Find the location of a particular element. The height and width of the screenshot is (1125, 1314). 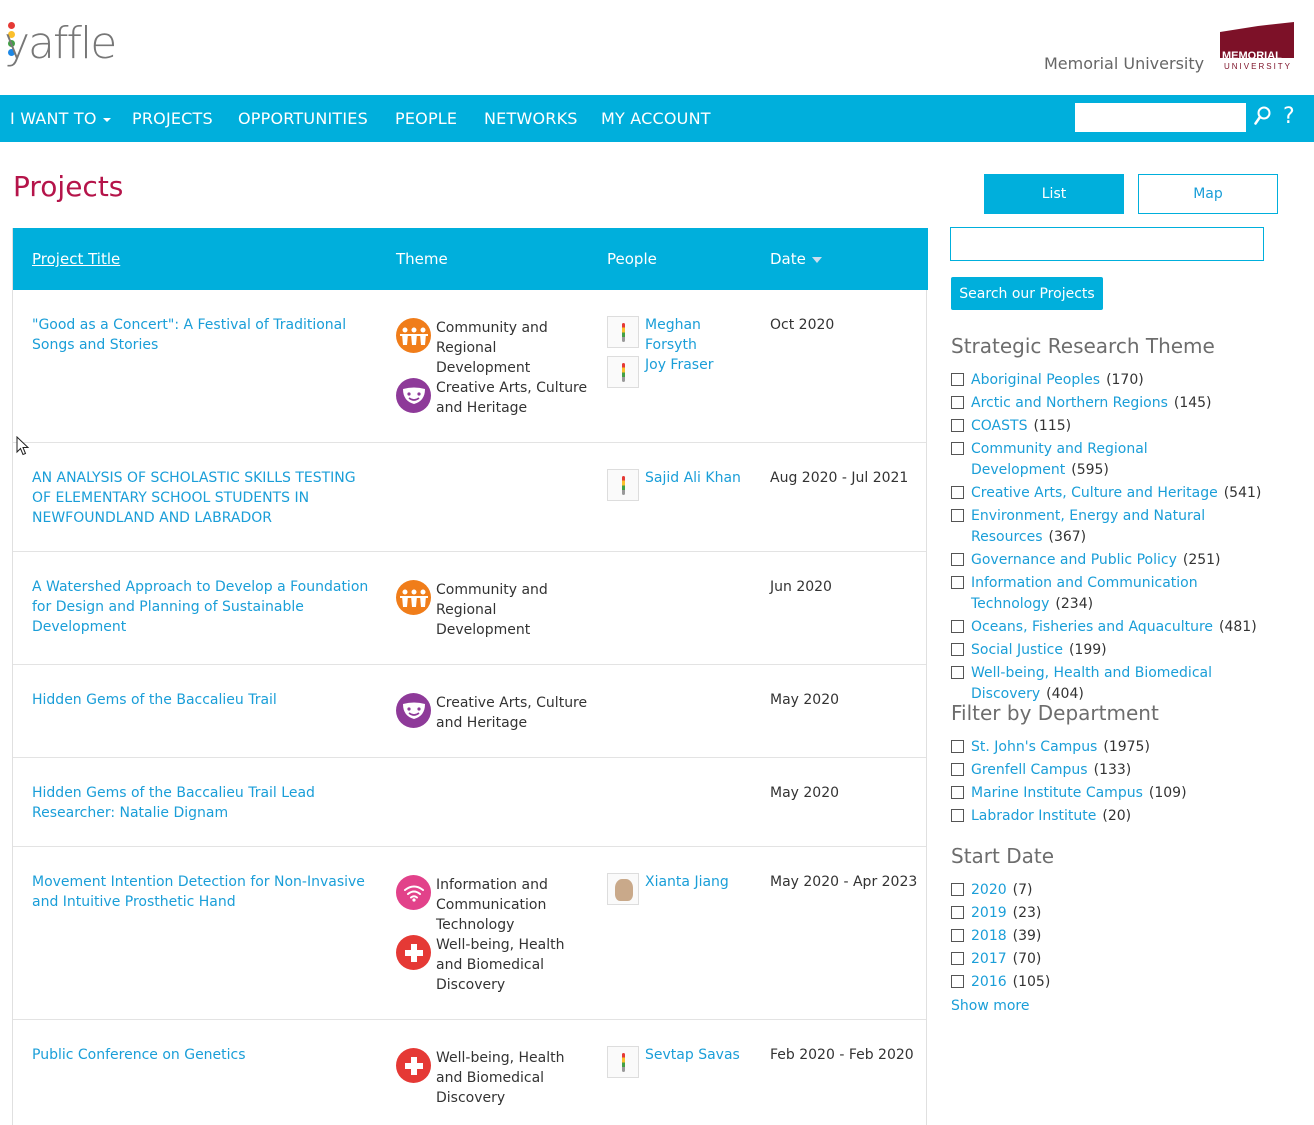

nav-opportunities: OPPORTUNITIES is located at coordinates (303, 118).